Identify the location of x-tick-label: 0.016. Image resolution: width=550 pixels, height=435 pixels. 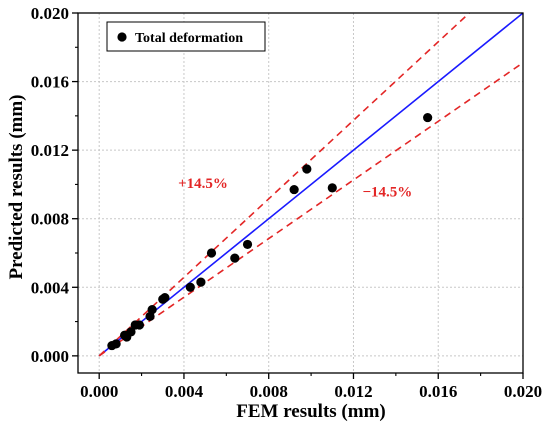
(438, 391).